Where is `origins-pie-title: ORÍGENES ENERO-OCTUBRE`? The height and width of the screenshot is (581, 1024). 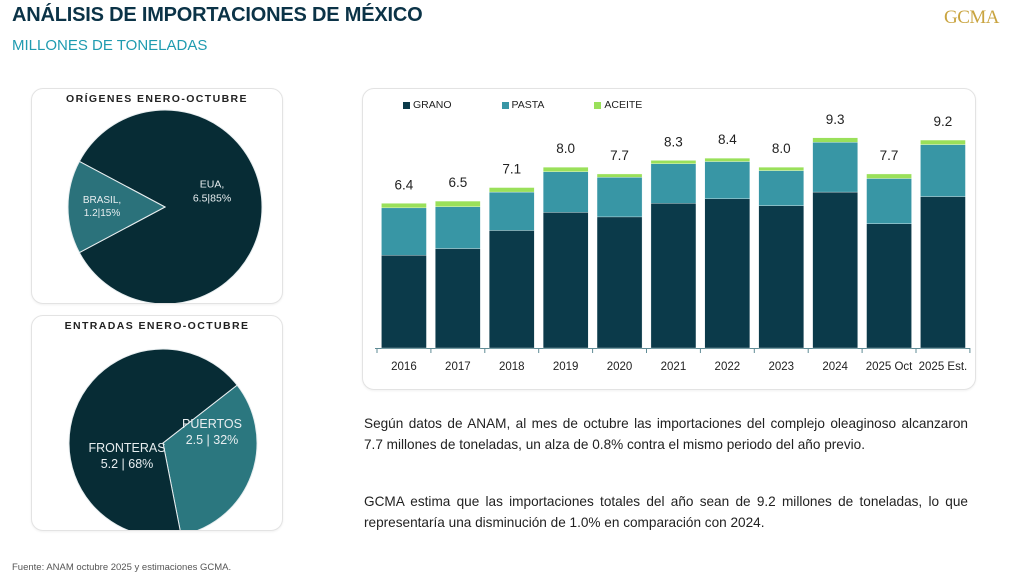
origins-pie-title: ORÍGENES ENERO-OCTUBRE is located at coordinates (157, 99).